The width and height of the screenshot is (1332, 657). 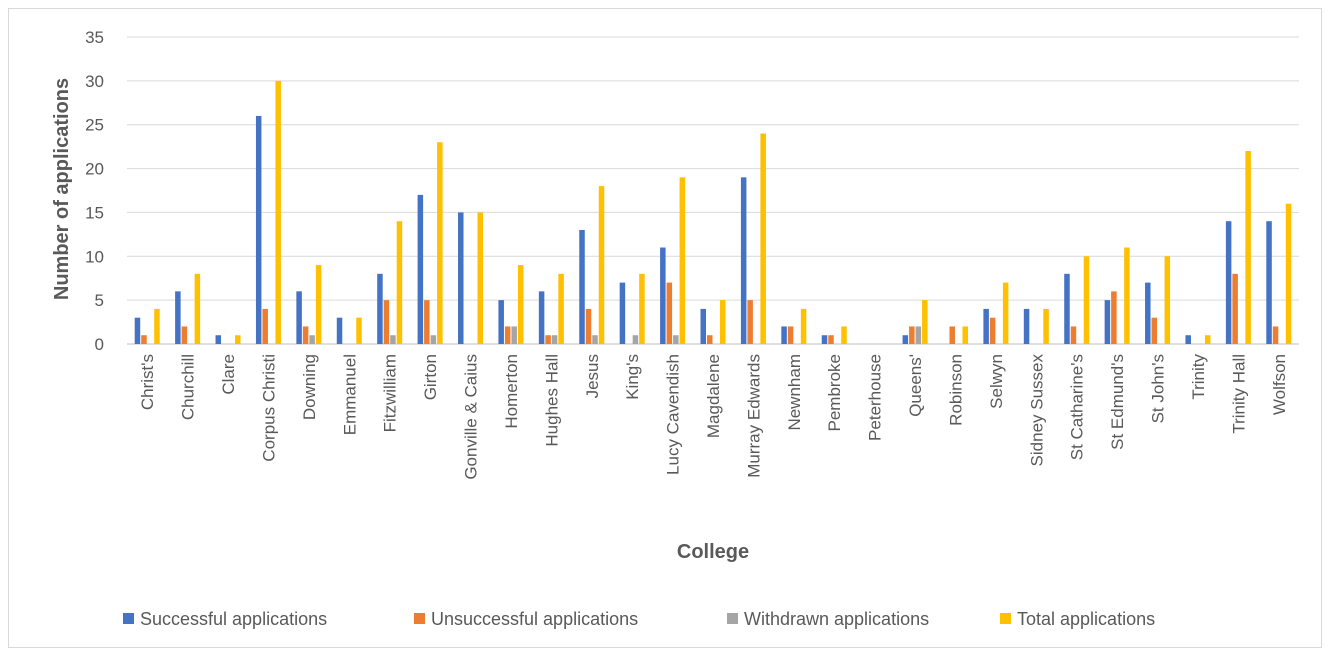 What do you see at coordinates (1086, 619) in the screenshot?
I see `legend-label: Total applications` at bounding box center [1086, 619].